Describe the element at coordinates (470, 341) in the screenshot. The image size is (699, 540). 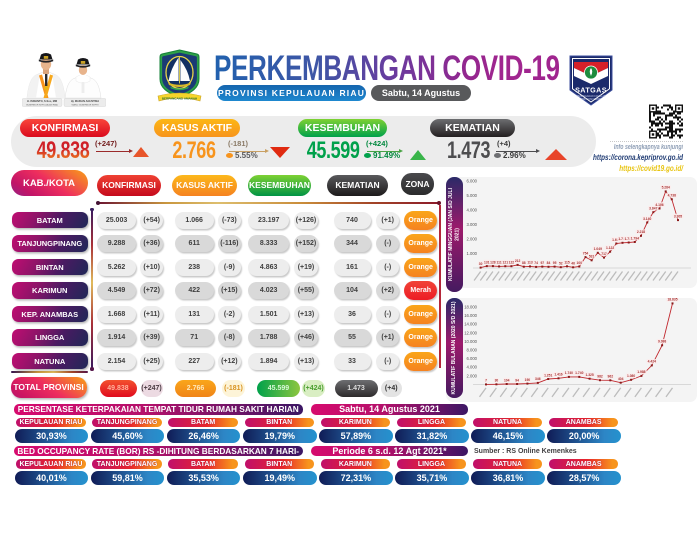
I see `svg-text: 10.000` at that location.